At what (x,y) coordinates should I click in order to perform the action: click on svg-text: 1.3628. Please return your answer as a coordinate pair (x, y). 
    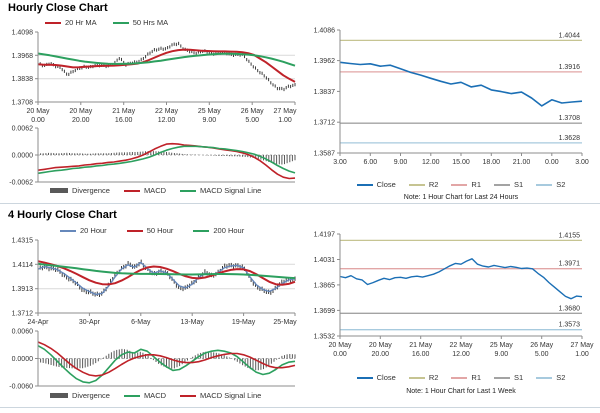
    Looking at the image, I should click on (570, 138).